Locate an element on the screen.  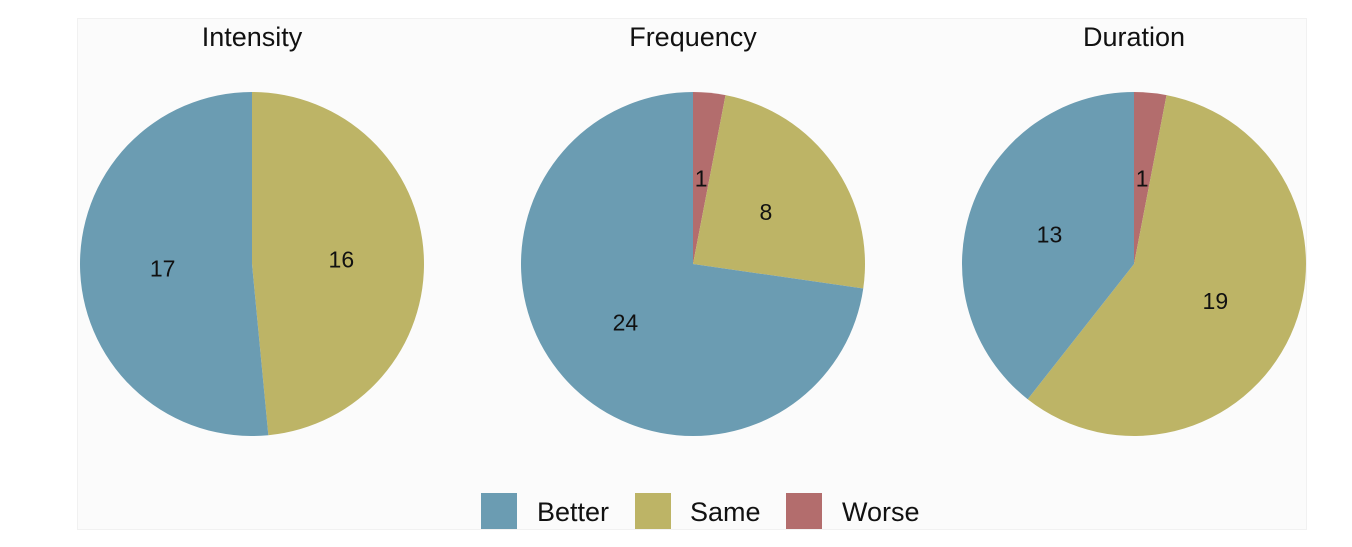
pie-title: Intensity is located at coordinates (252, 37).